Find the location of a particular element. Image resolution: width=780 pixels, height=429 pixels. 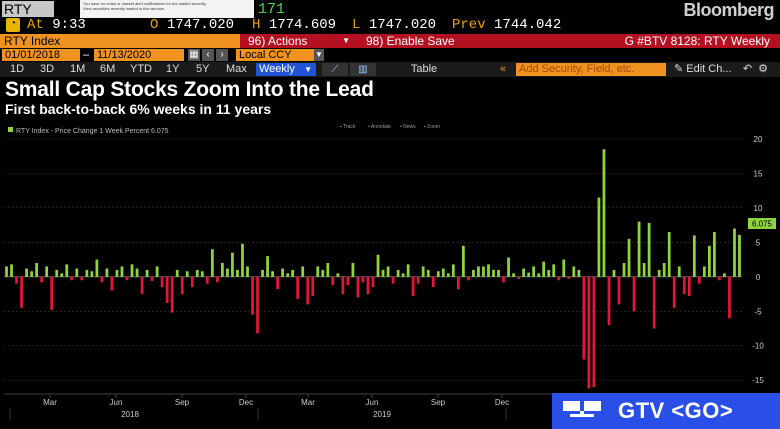

window-controls: ↶⚙ is located at coordinates (758, 69).